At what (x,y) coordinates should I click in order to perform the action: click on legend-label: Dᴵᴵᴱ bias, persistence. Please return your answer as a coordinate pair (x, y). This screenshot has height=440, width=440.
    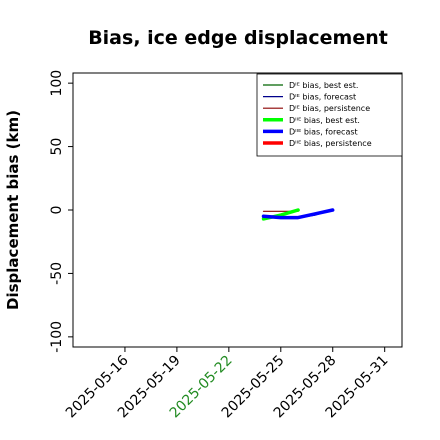
    Looking at the image, I should click on (330, 143).